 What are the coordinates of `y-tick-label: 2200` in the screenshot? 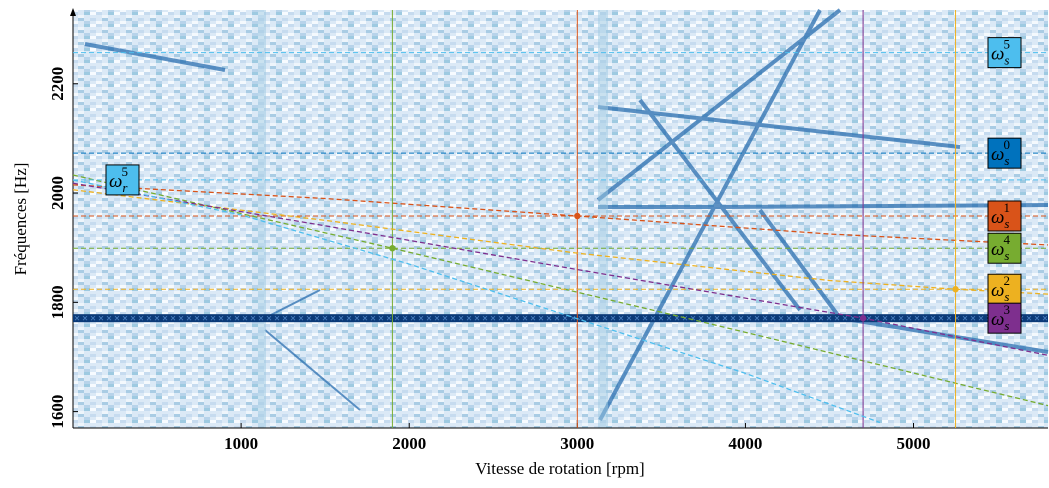 It's located at (57, 84).